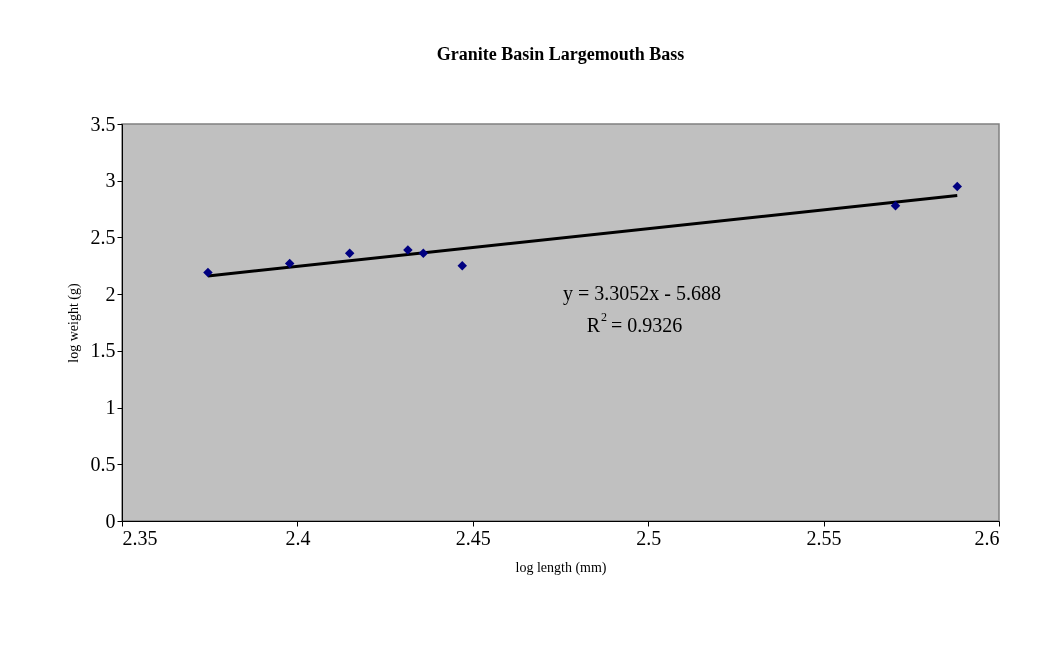  Describe the element at coordinates (110, 293) in the screenshot. I see `y-tick-label: 2` at that location.